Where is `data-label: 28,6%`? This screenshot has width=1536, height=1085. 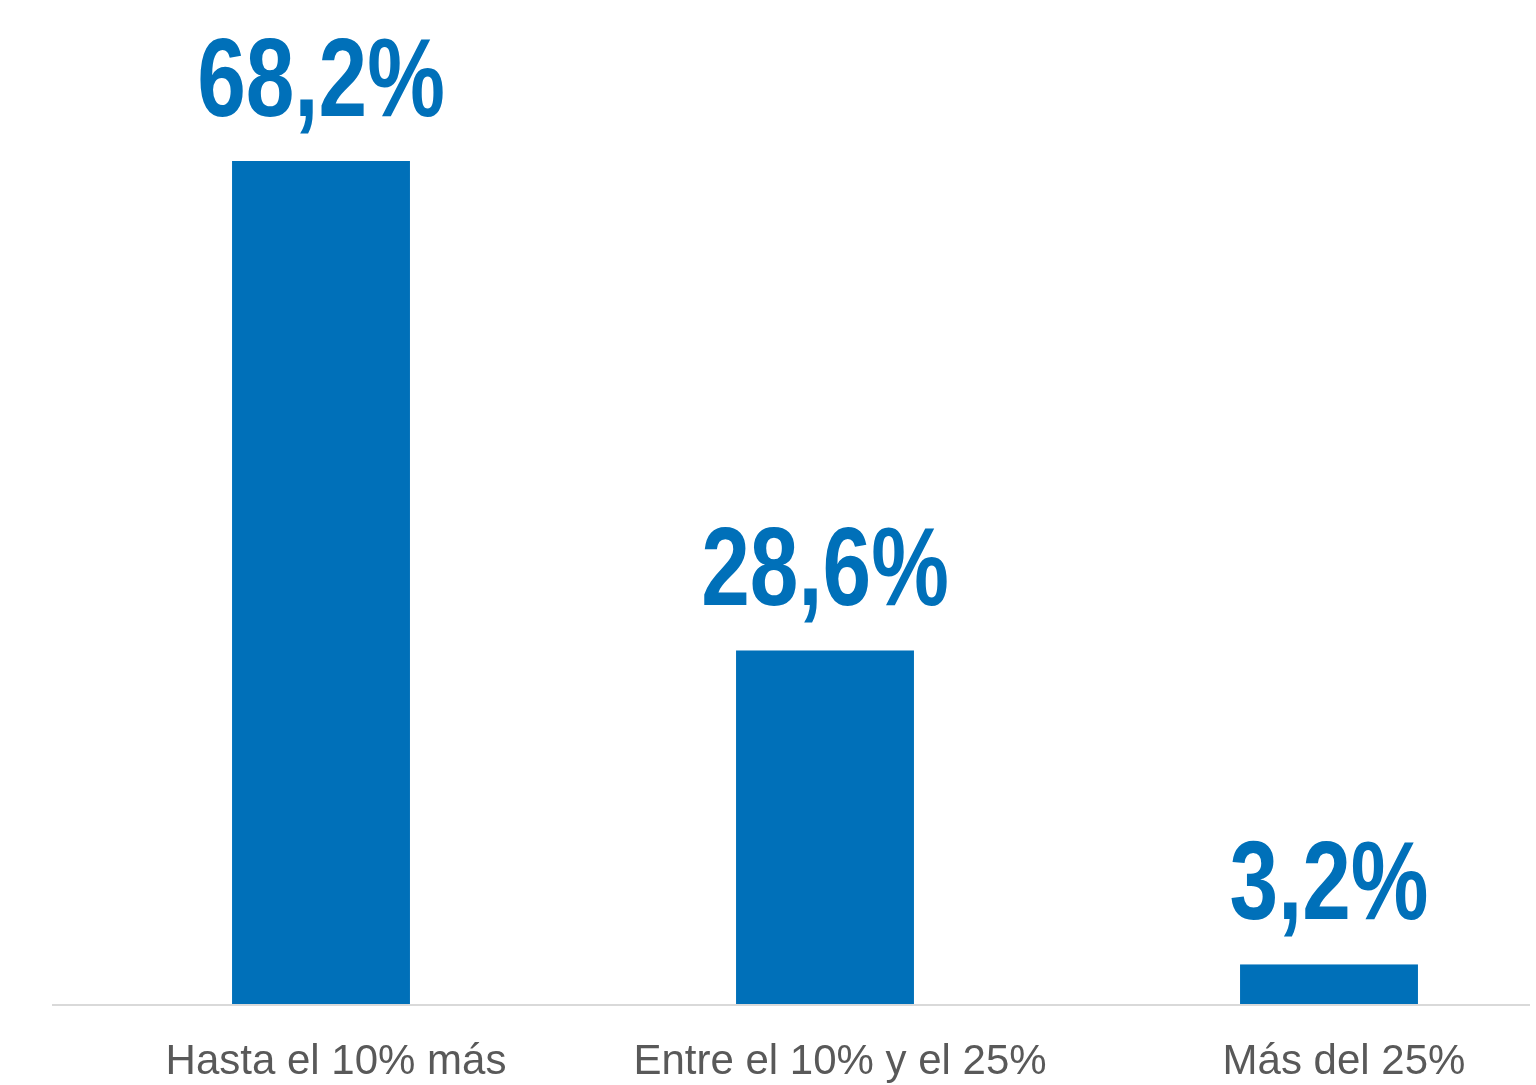 data-label: 28,6% is located at coordinates (825, 566).